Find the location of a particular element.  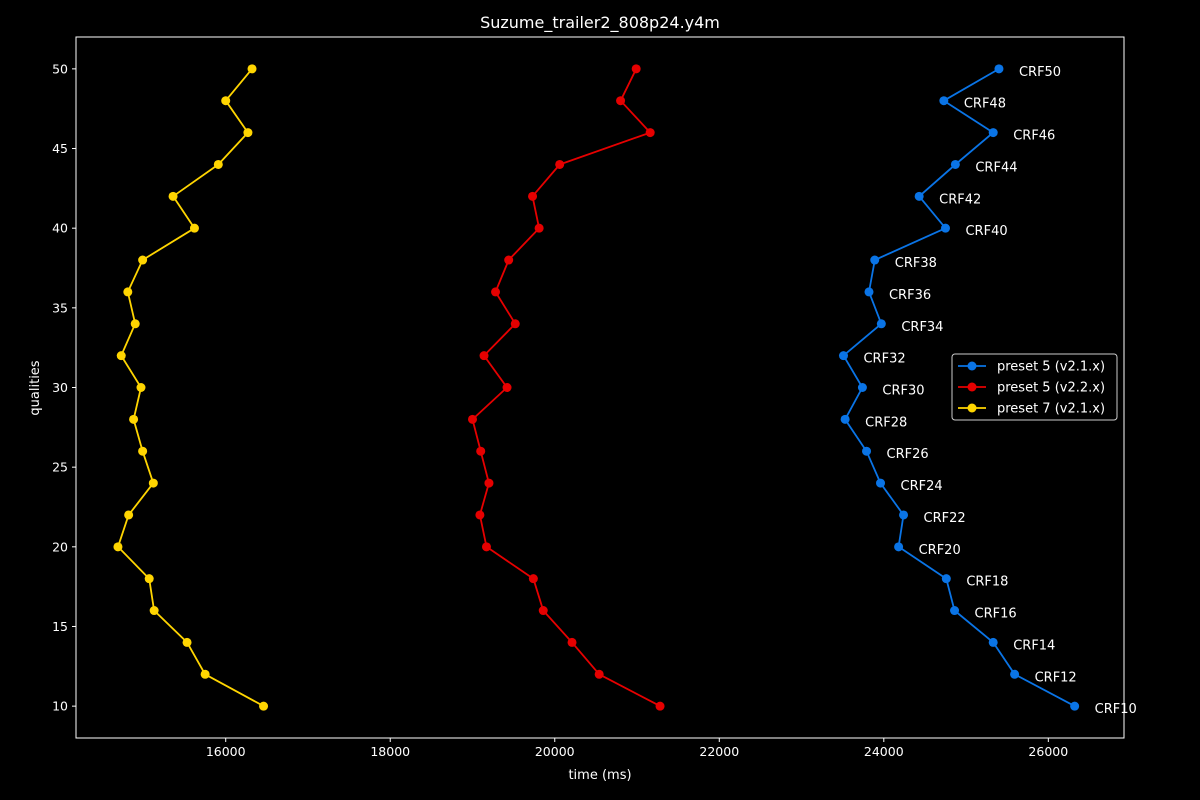

crf-label: CRF14 is located at coordinates (1034, 645).